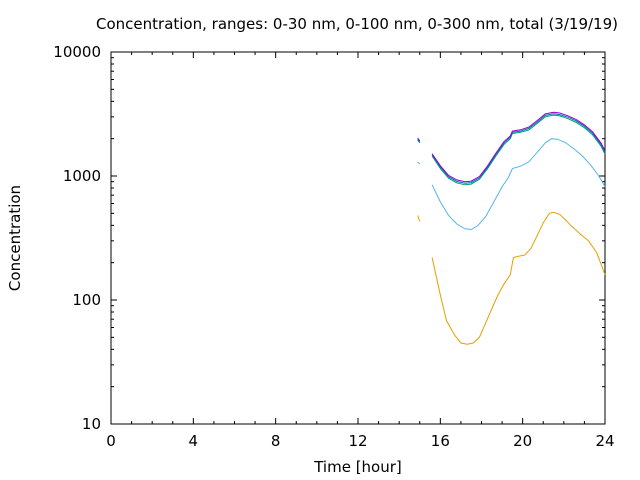 Image resolution: width=640 pixels, height=480 pixels. Describe the element at coordinates (91, 424) in the screenshot. I see `y-tick-label: 10` at that location.